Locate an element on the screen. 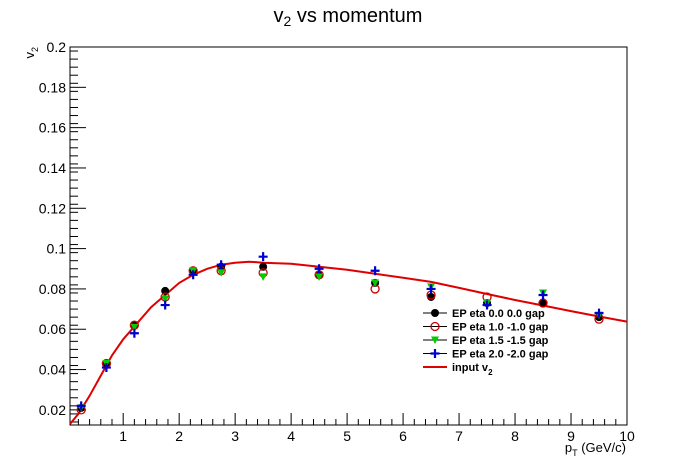 The height and width of the screenshot is (472, 696). chart-title-text: v2 vs momentum is located at coordinates (348, 17).